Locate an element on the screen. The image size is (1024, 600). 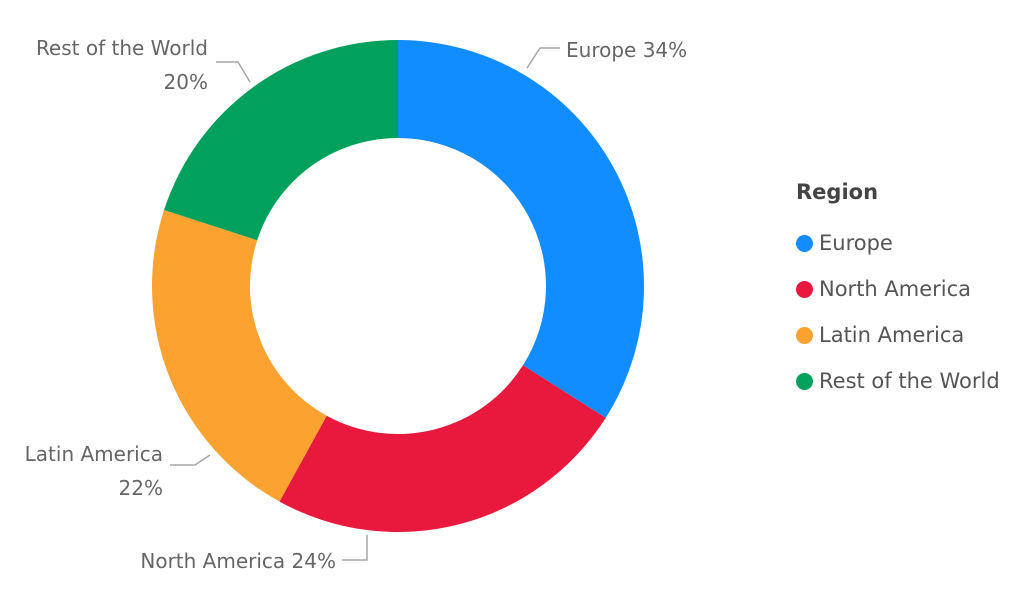
slice-label-rest-of-world: Rest of the World is located at coordinates (122, 48).